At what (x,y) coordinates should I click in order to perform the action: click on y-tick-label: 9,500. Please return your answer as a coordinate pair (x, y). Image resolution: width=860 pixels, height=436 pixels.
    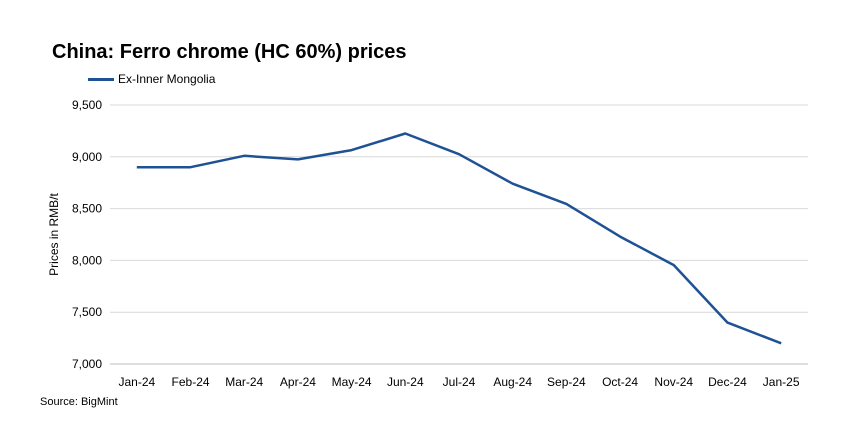
    Looking at the image, I should click on (87, 105).